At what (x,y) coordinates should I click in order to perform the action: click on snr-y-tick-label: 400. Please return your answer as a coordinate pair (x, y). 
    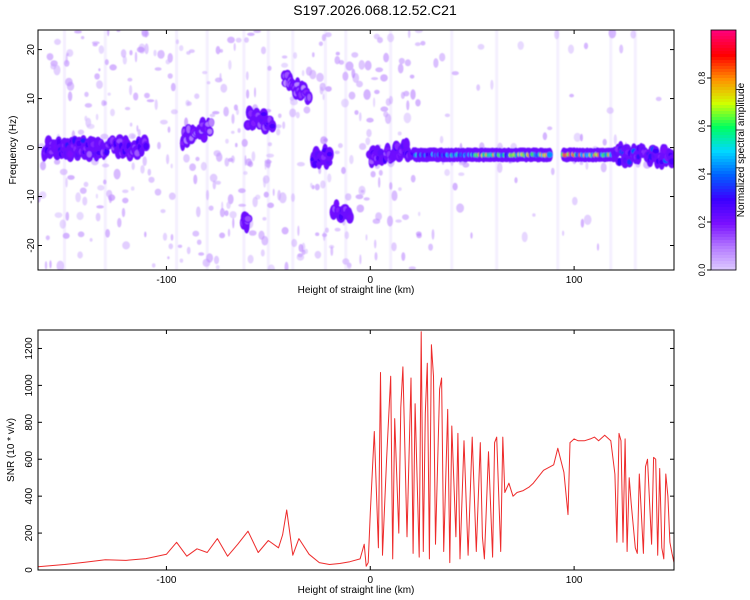
    Looking at the image, I should click on (29, 495).